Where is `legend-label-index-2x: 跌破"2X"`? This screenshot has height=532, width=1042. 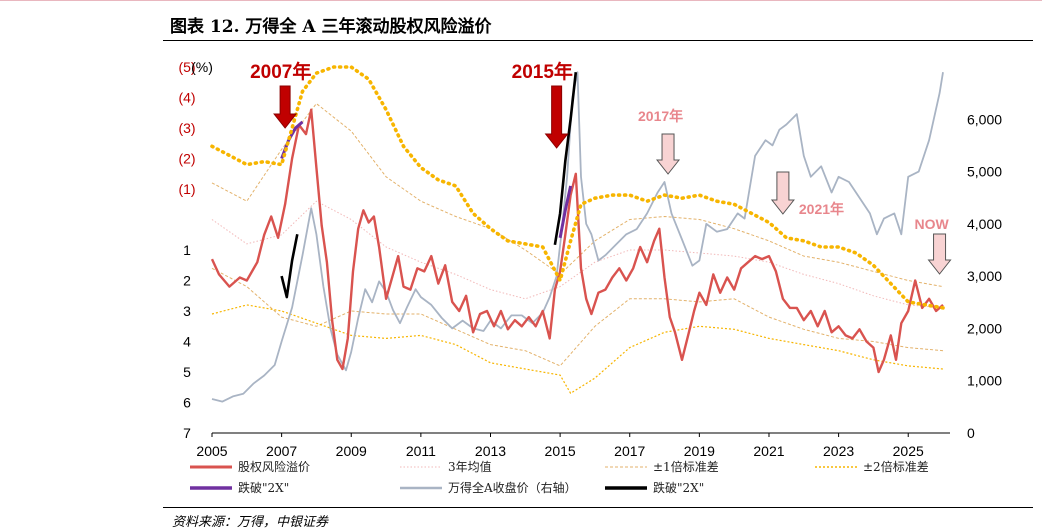
legend-label-index-2x: 跌破"2X" is located at coordinates (678, 487).